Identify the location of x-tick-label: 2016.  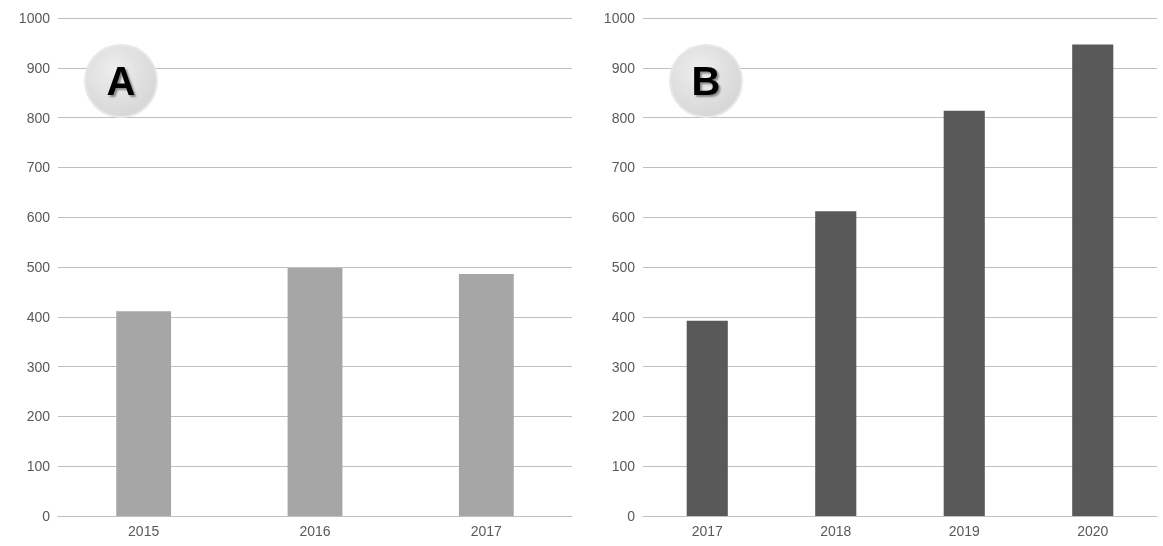
(315, 531).